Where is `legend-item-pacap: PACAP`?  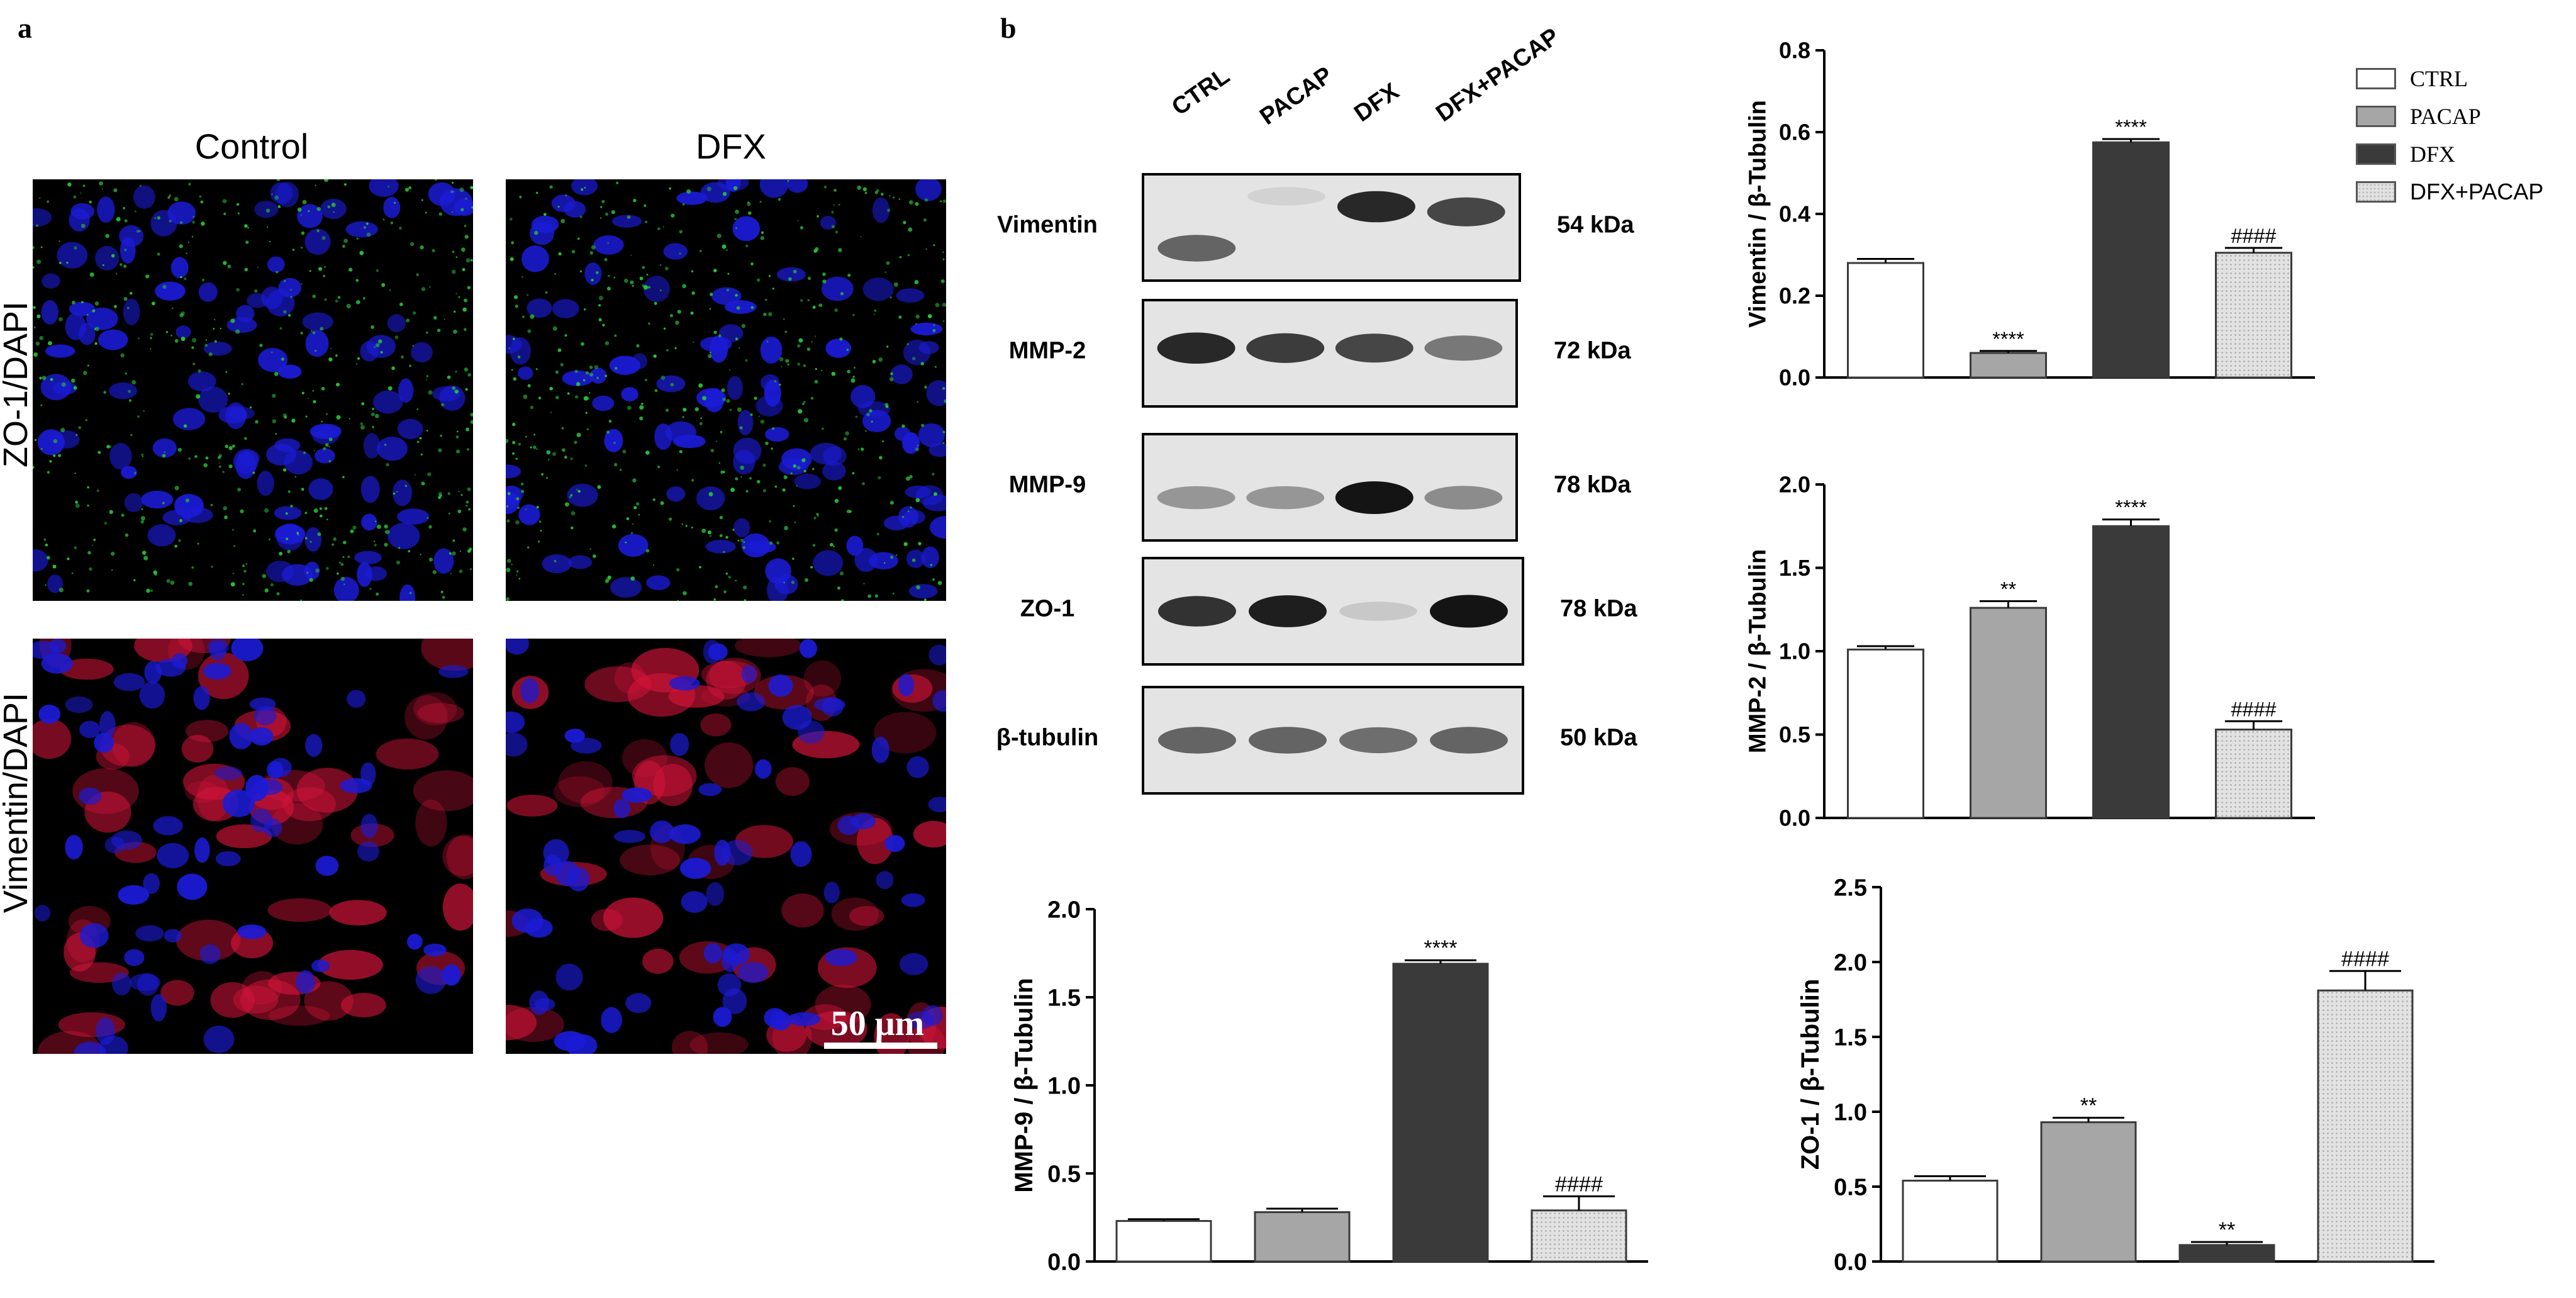 legend-item-pacap: PACAP is located at coordinates (2463, 116).